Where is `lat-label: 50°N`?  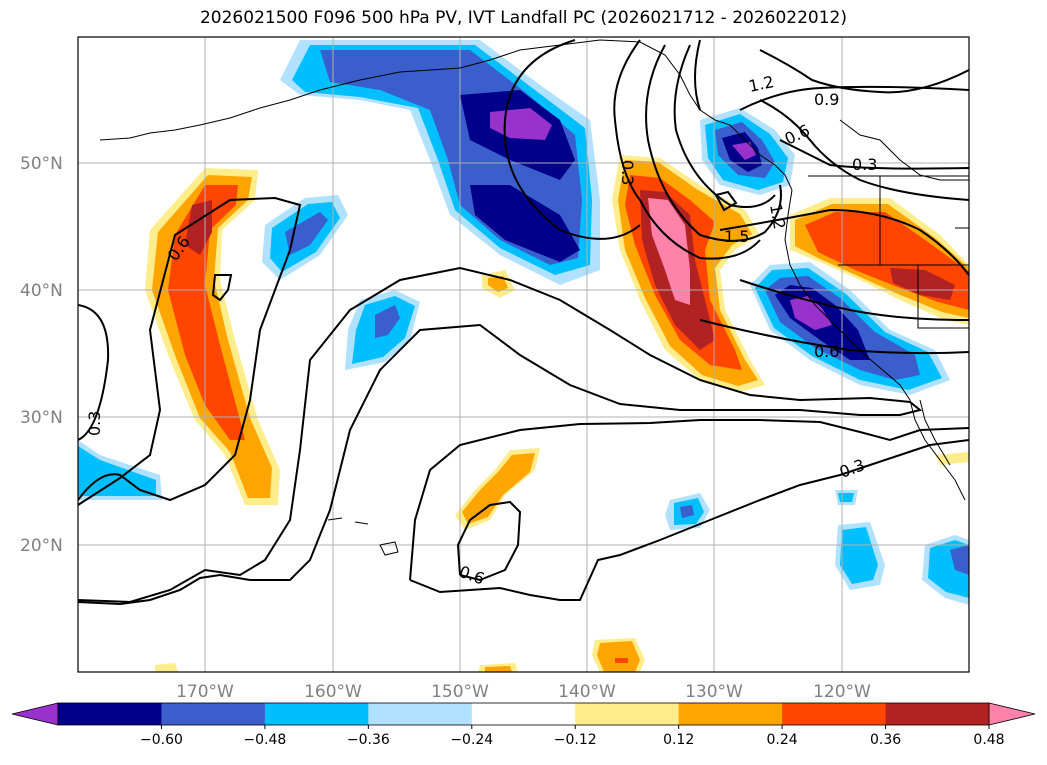 lat-label: 50°N is located at coordinates (41, 164).